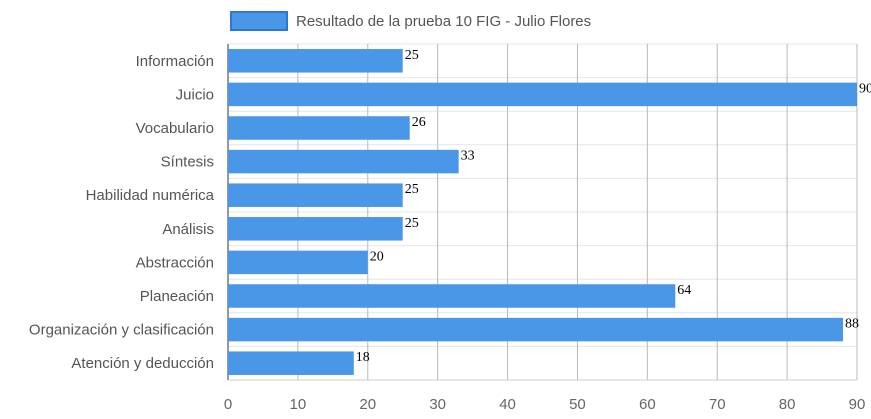  What do you see at coordinates (142, 363) in the screenshot?
I see `category-label: Atención y deducción` at bounding box center [142, 363].